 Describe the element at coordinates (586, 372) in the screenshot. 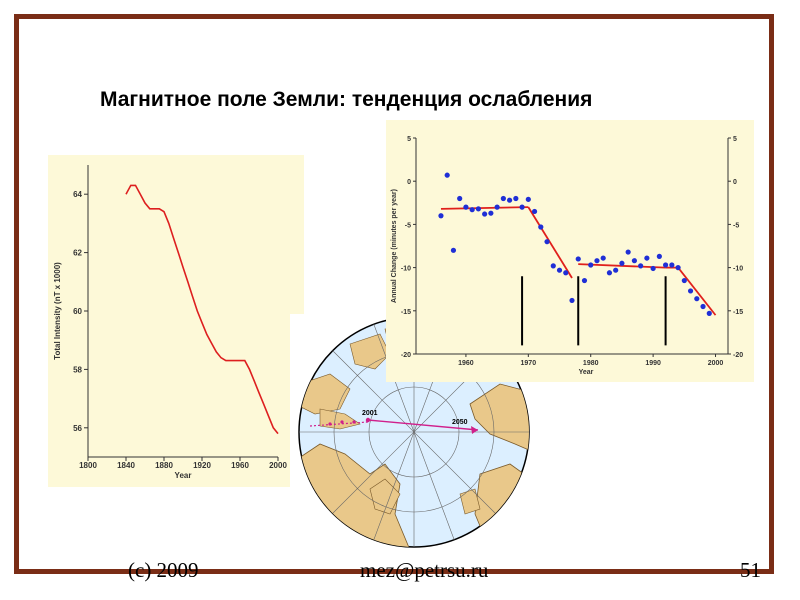

I see `annual-change-x-label: Year` at that location.